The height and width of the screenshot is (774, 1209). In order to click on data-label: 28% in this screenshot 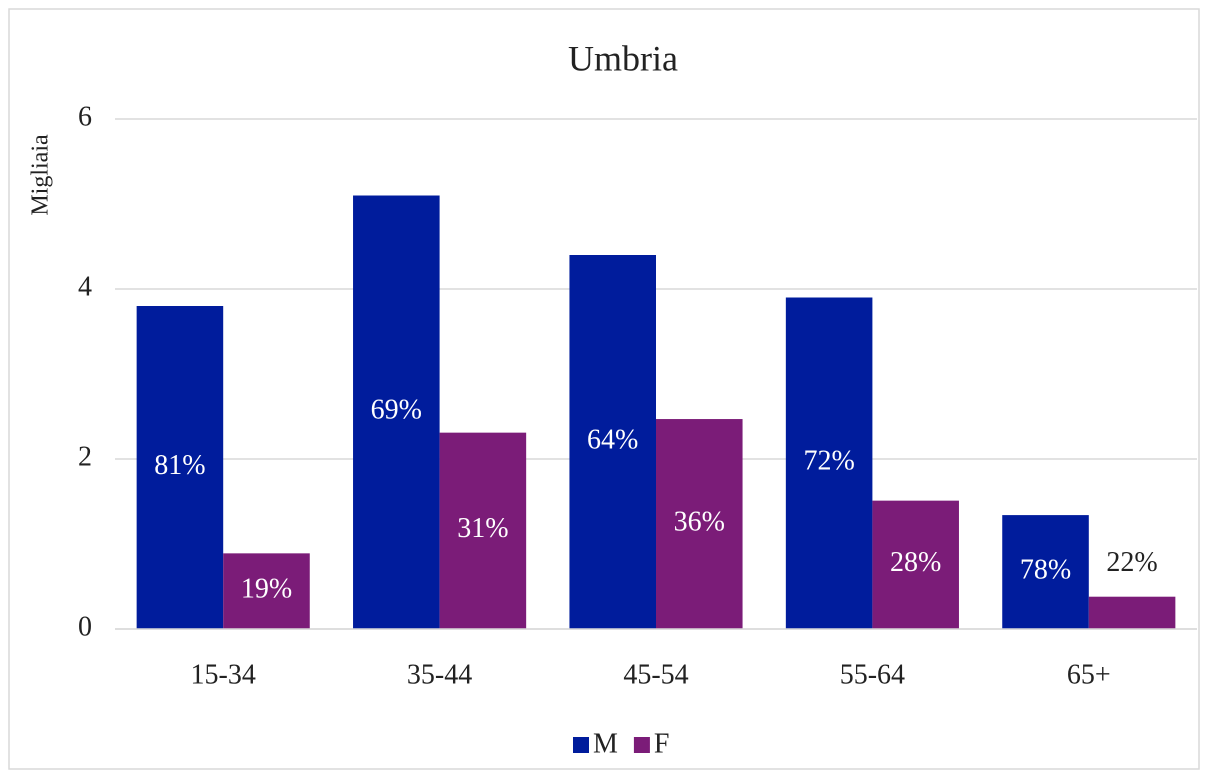, I will do `click(915, 562)`.